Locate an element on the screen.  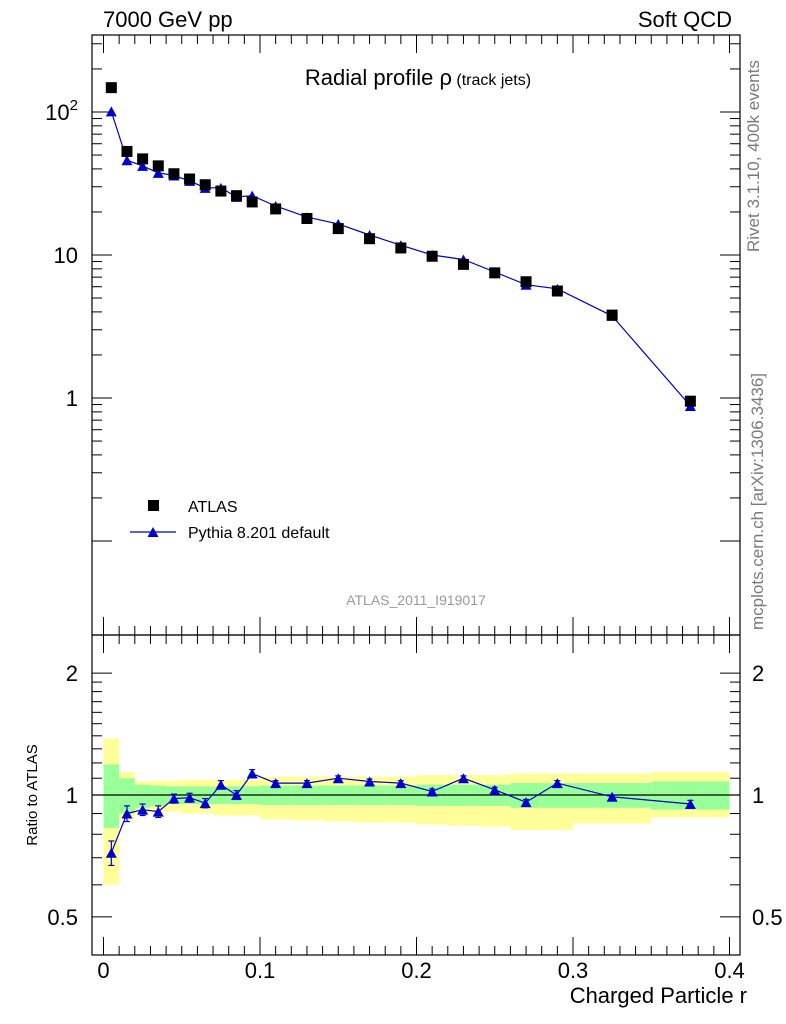
main-y-tick-labels: 103102101 is located at coordinates (61, 254).